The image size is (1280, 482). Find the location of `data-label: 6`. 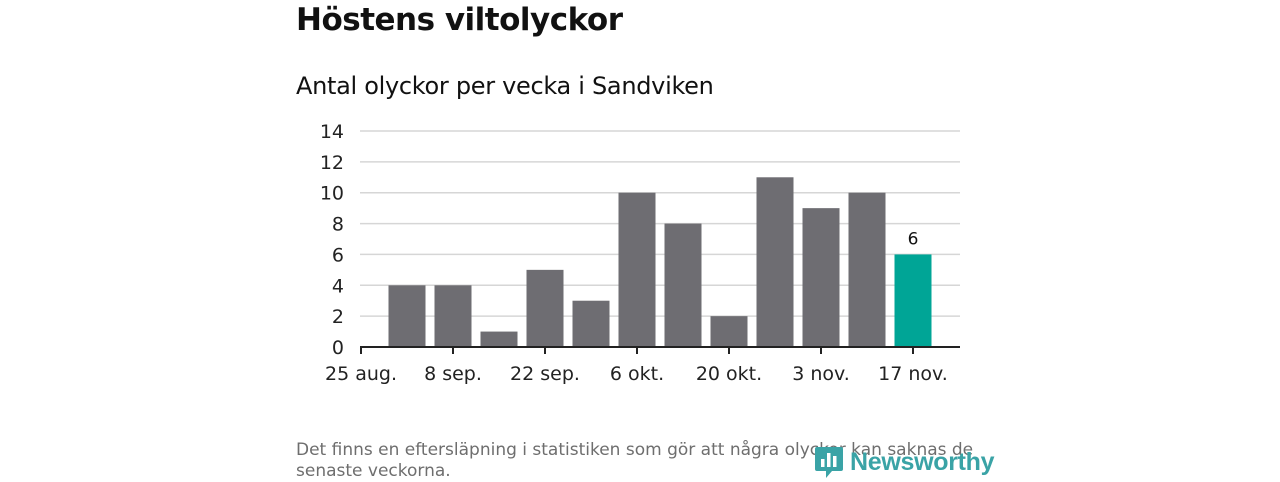

data-label: 6 is located at coordinates (913, 239).